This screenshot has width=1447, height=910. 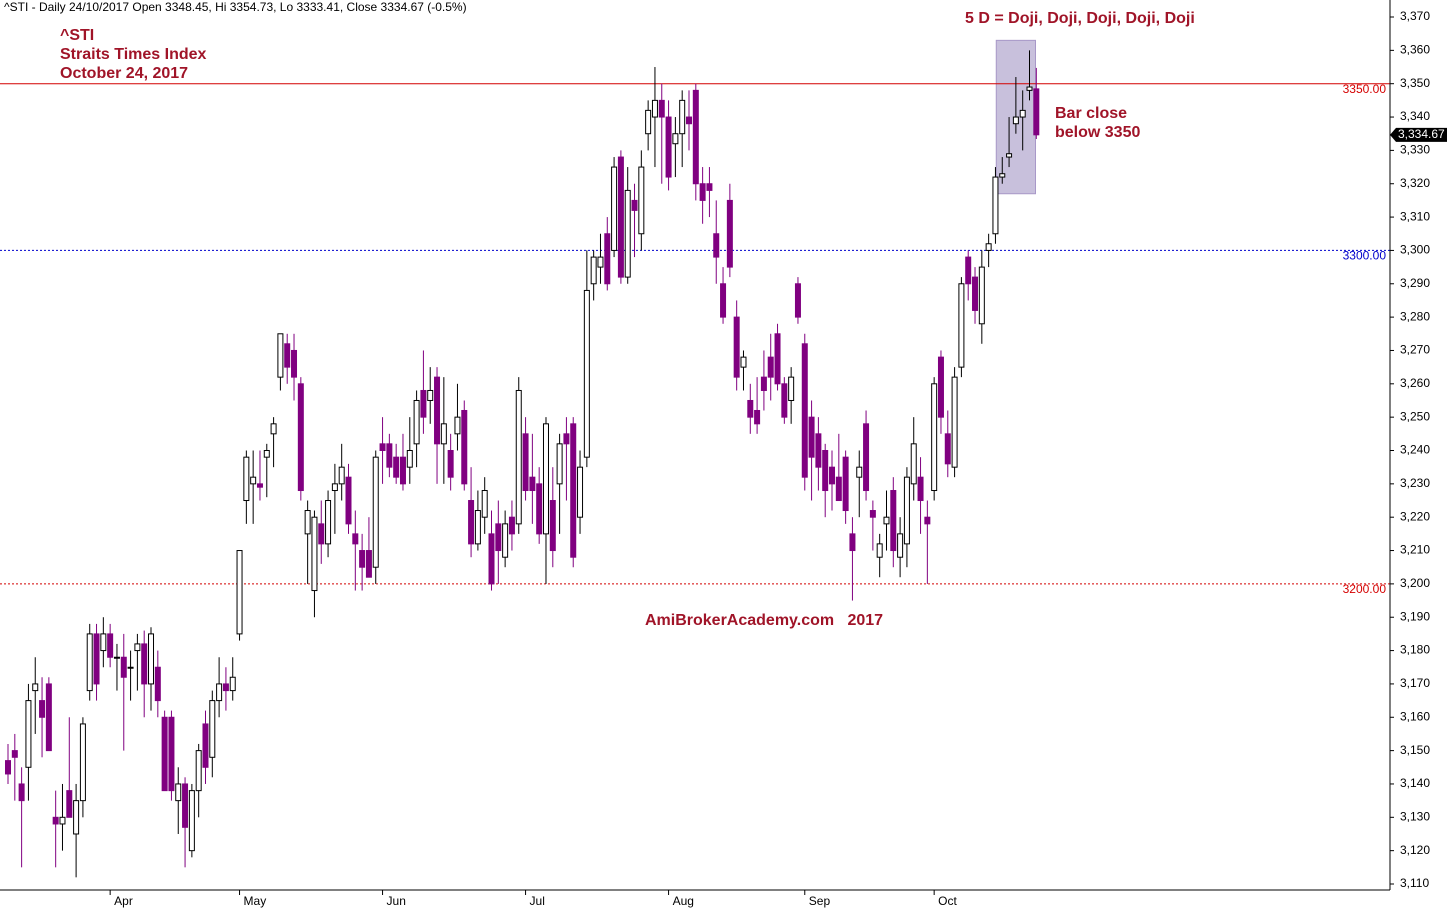 I want to click on y-tick-label: 3,350, so click(x=1415, y=83).